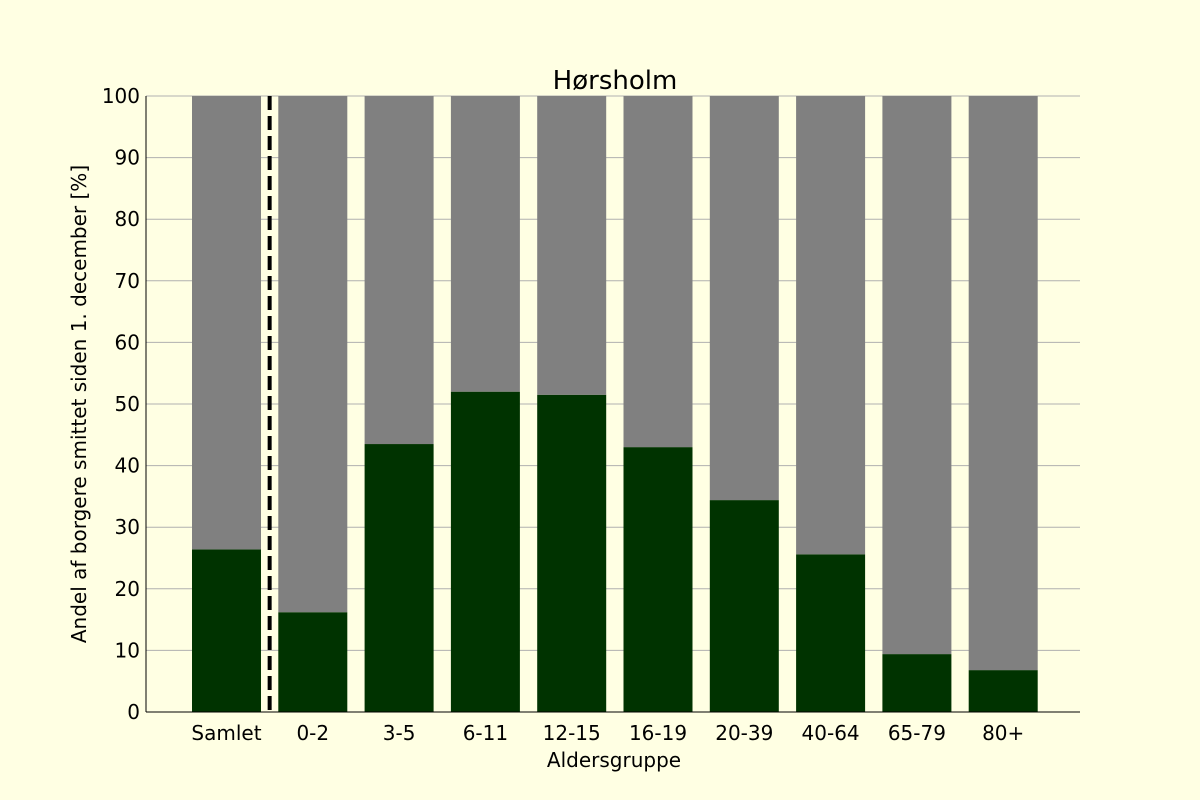 The height and width of the screenshot is (800, 1200). What do you see at coordinates (312, 733) in the screenshot?
I see `x-tick-label: 0-2` at bounding box center [312, 733].